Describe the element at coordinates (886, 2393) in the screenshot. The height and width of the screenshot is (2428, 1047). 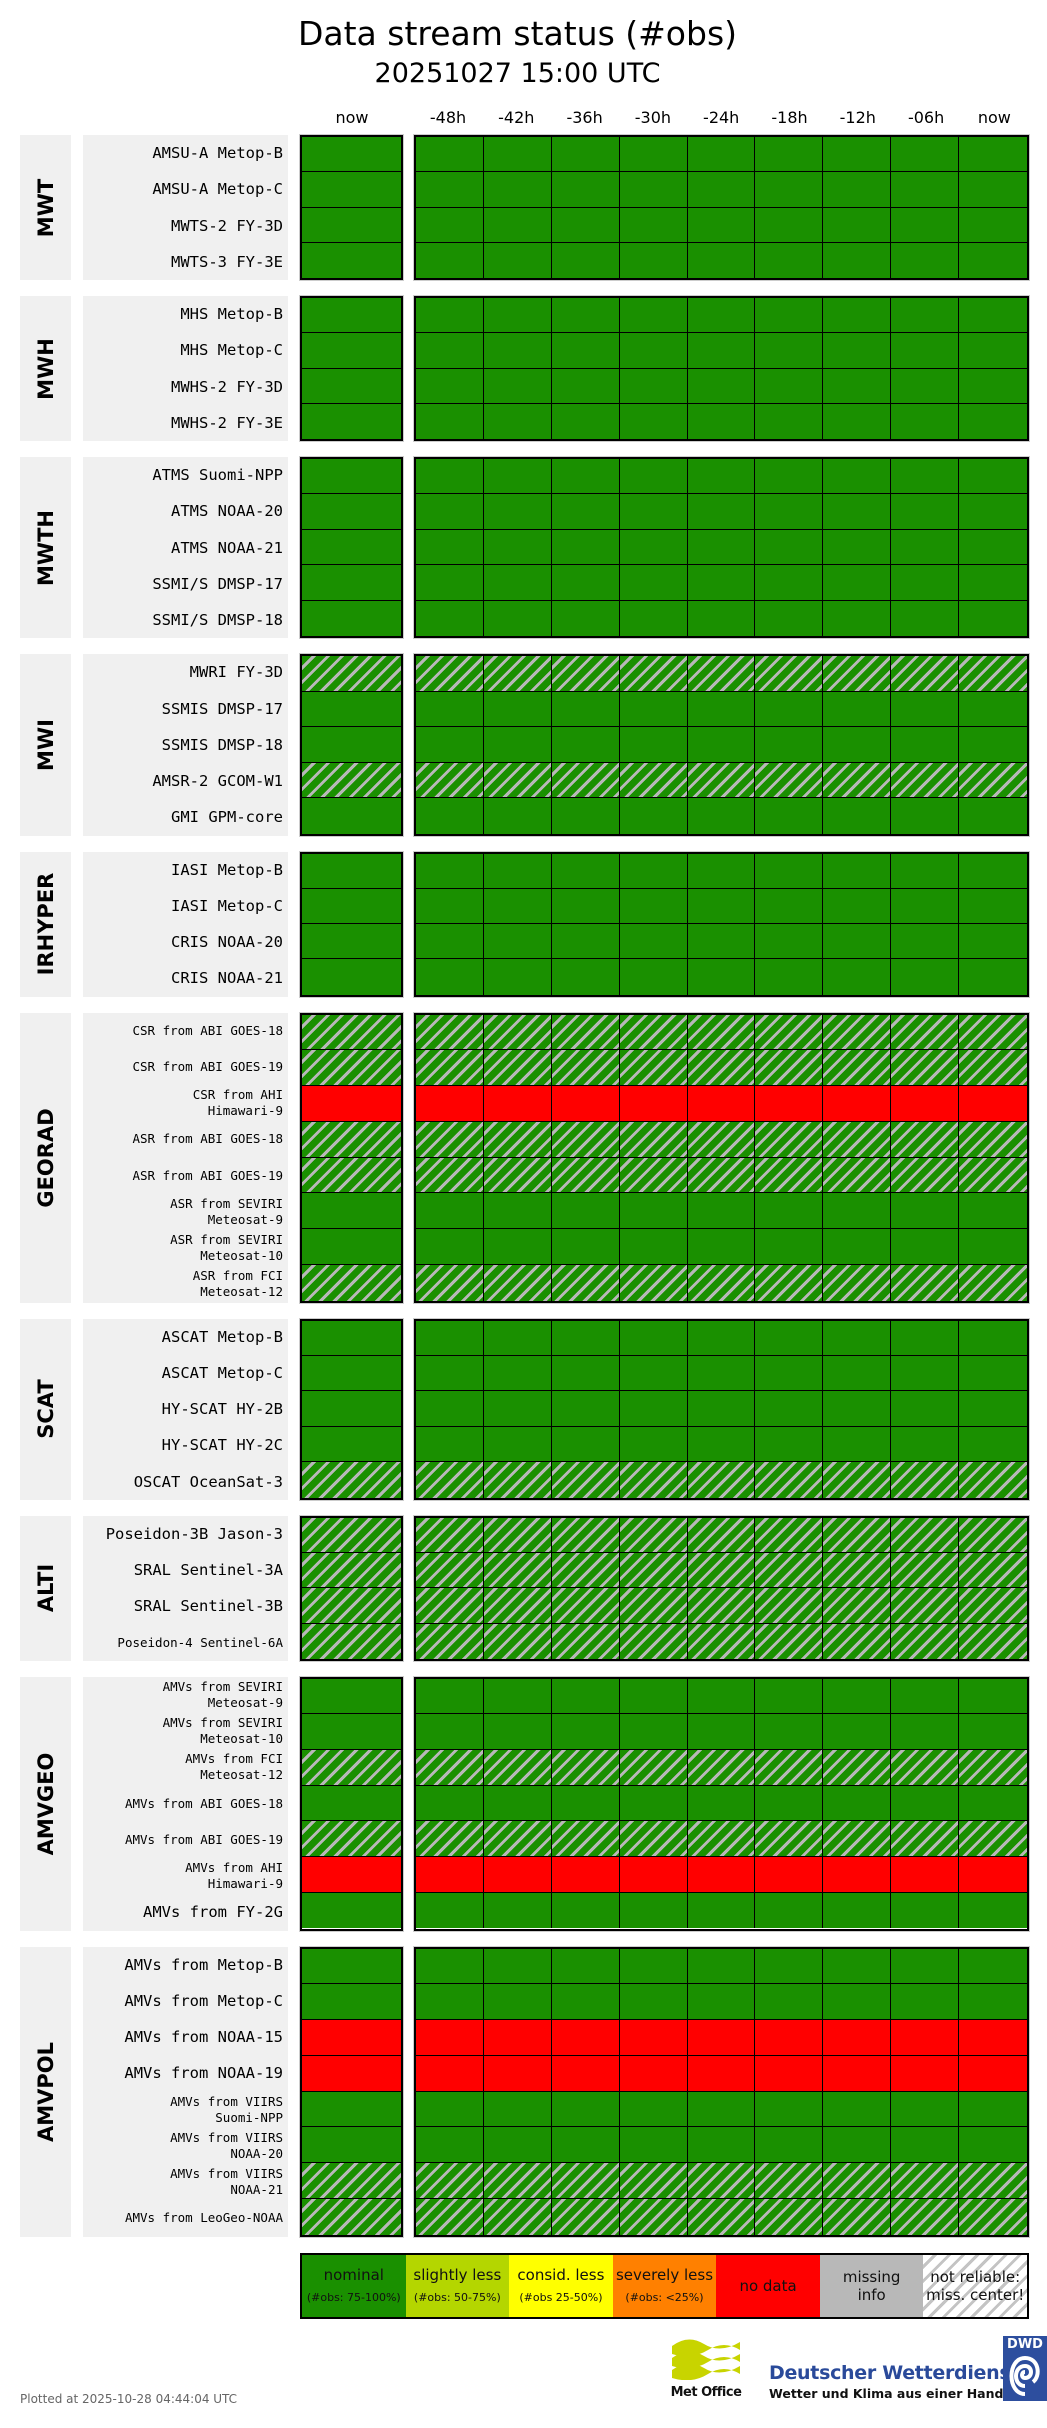
I see `dwd-slogan: Wetter und Klima aus einer Hand` at that location.